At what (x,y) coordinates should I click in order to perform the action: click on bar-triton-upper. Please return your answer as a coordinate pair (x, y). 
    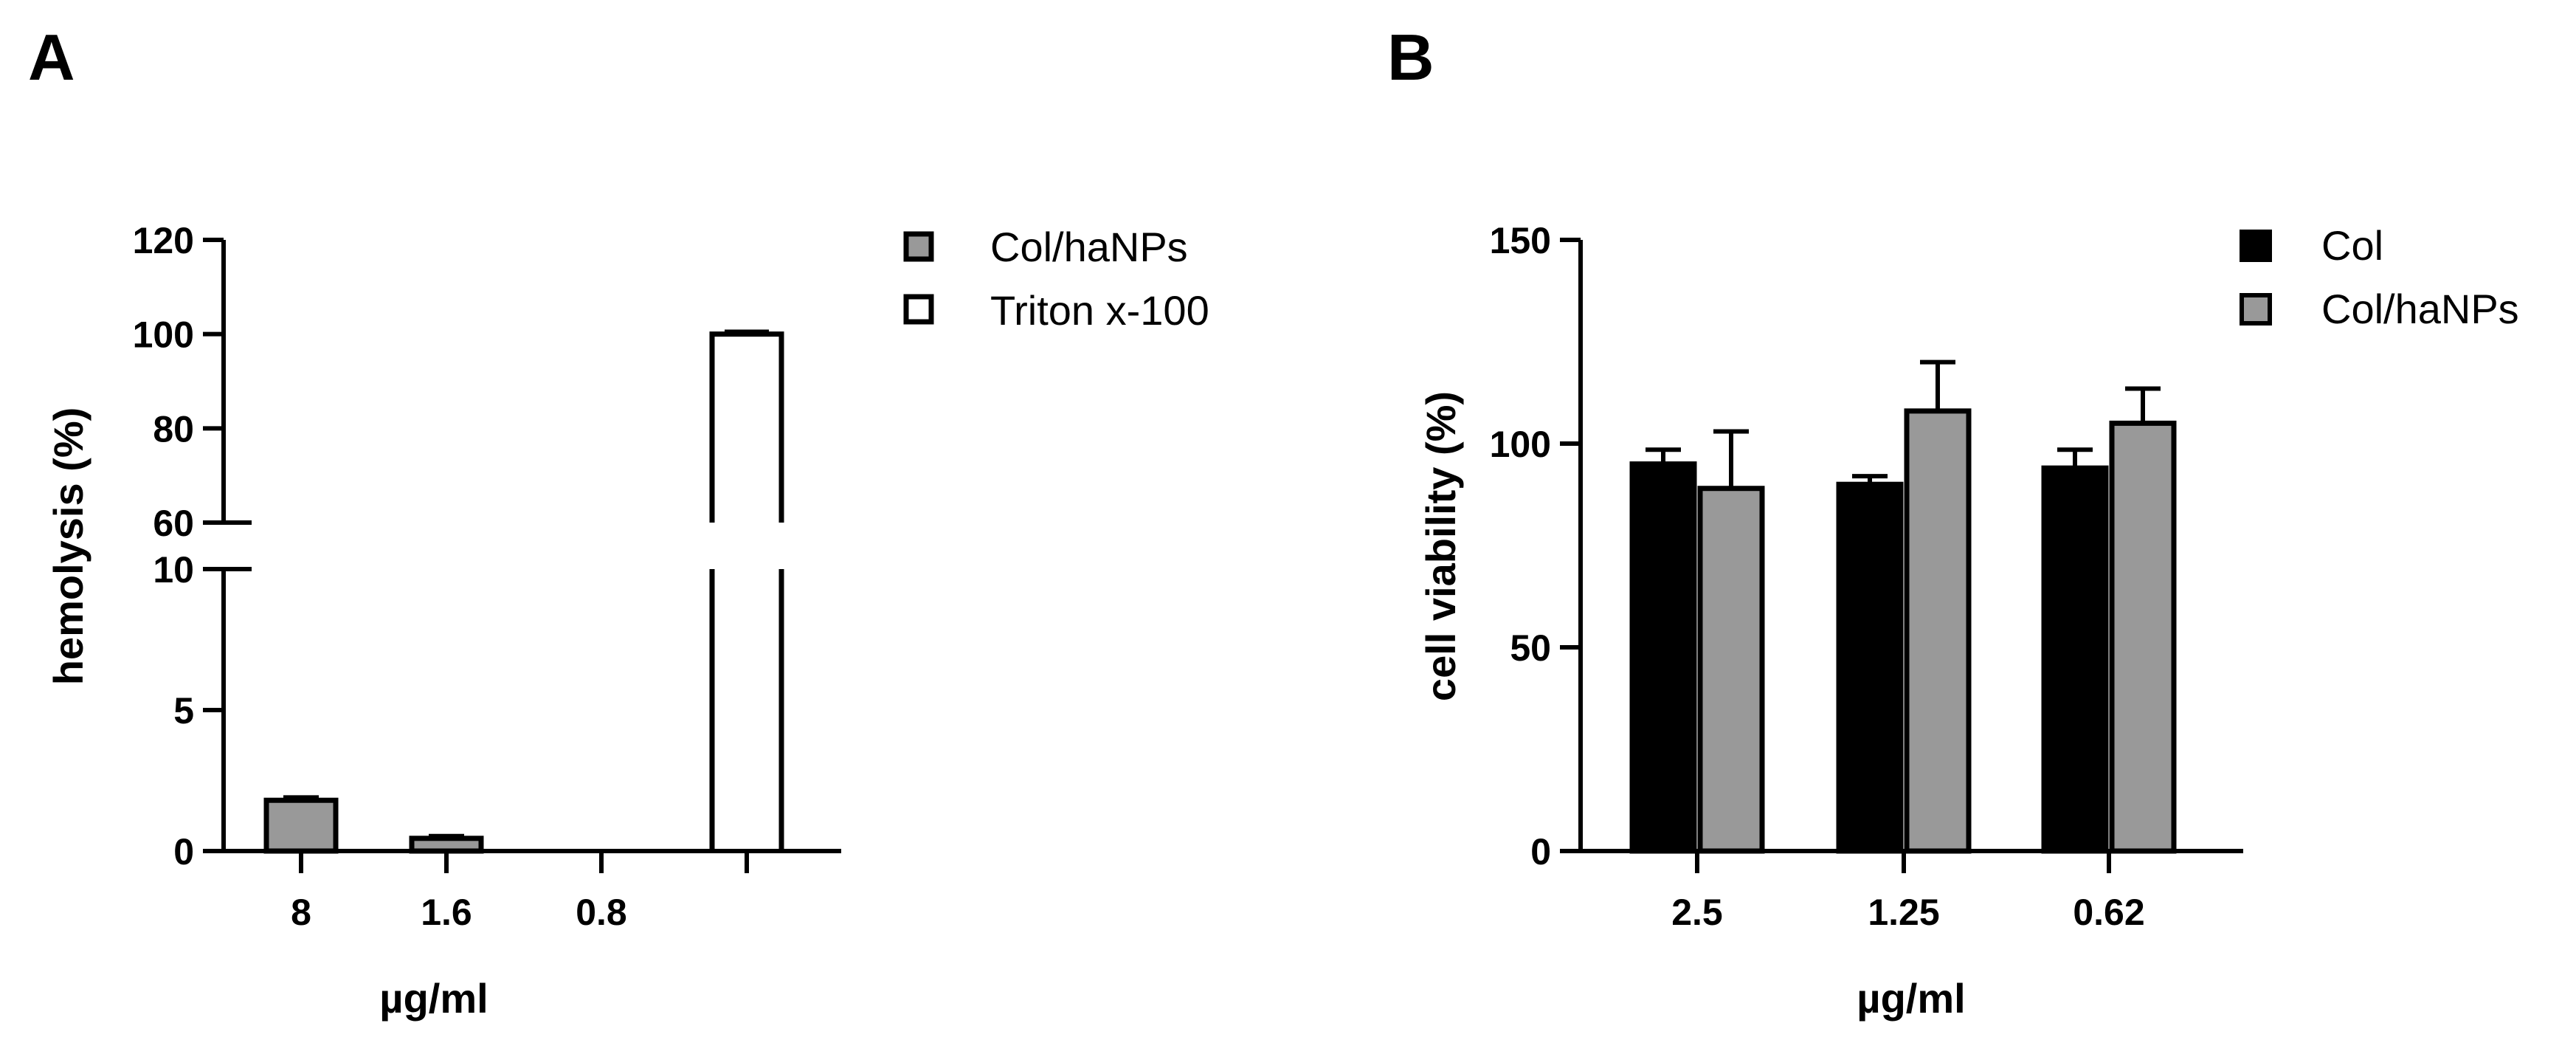
    Looking at the image, I should click on (746, 427).